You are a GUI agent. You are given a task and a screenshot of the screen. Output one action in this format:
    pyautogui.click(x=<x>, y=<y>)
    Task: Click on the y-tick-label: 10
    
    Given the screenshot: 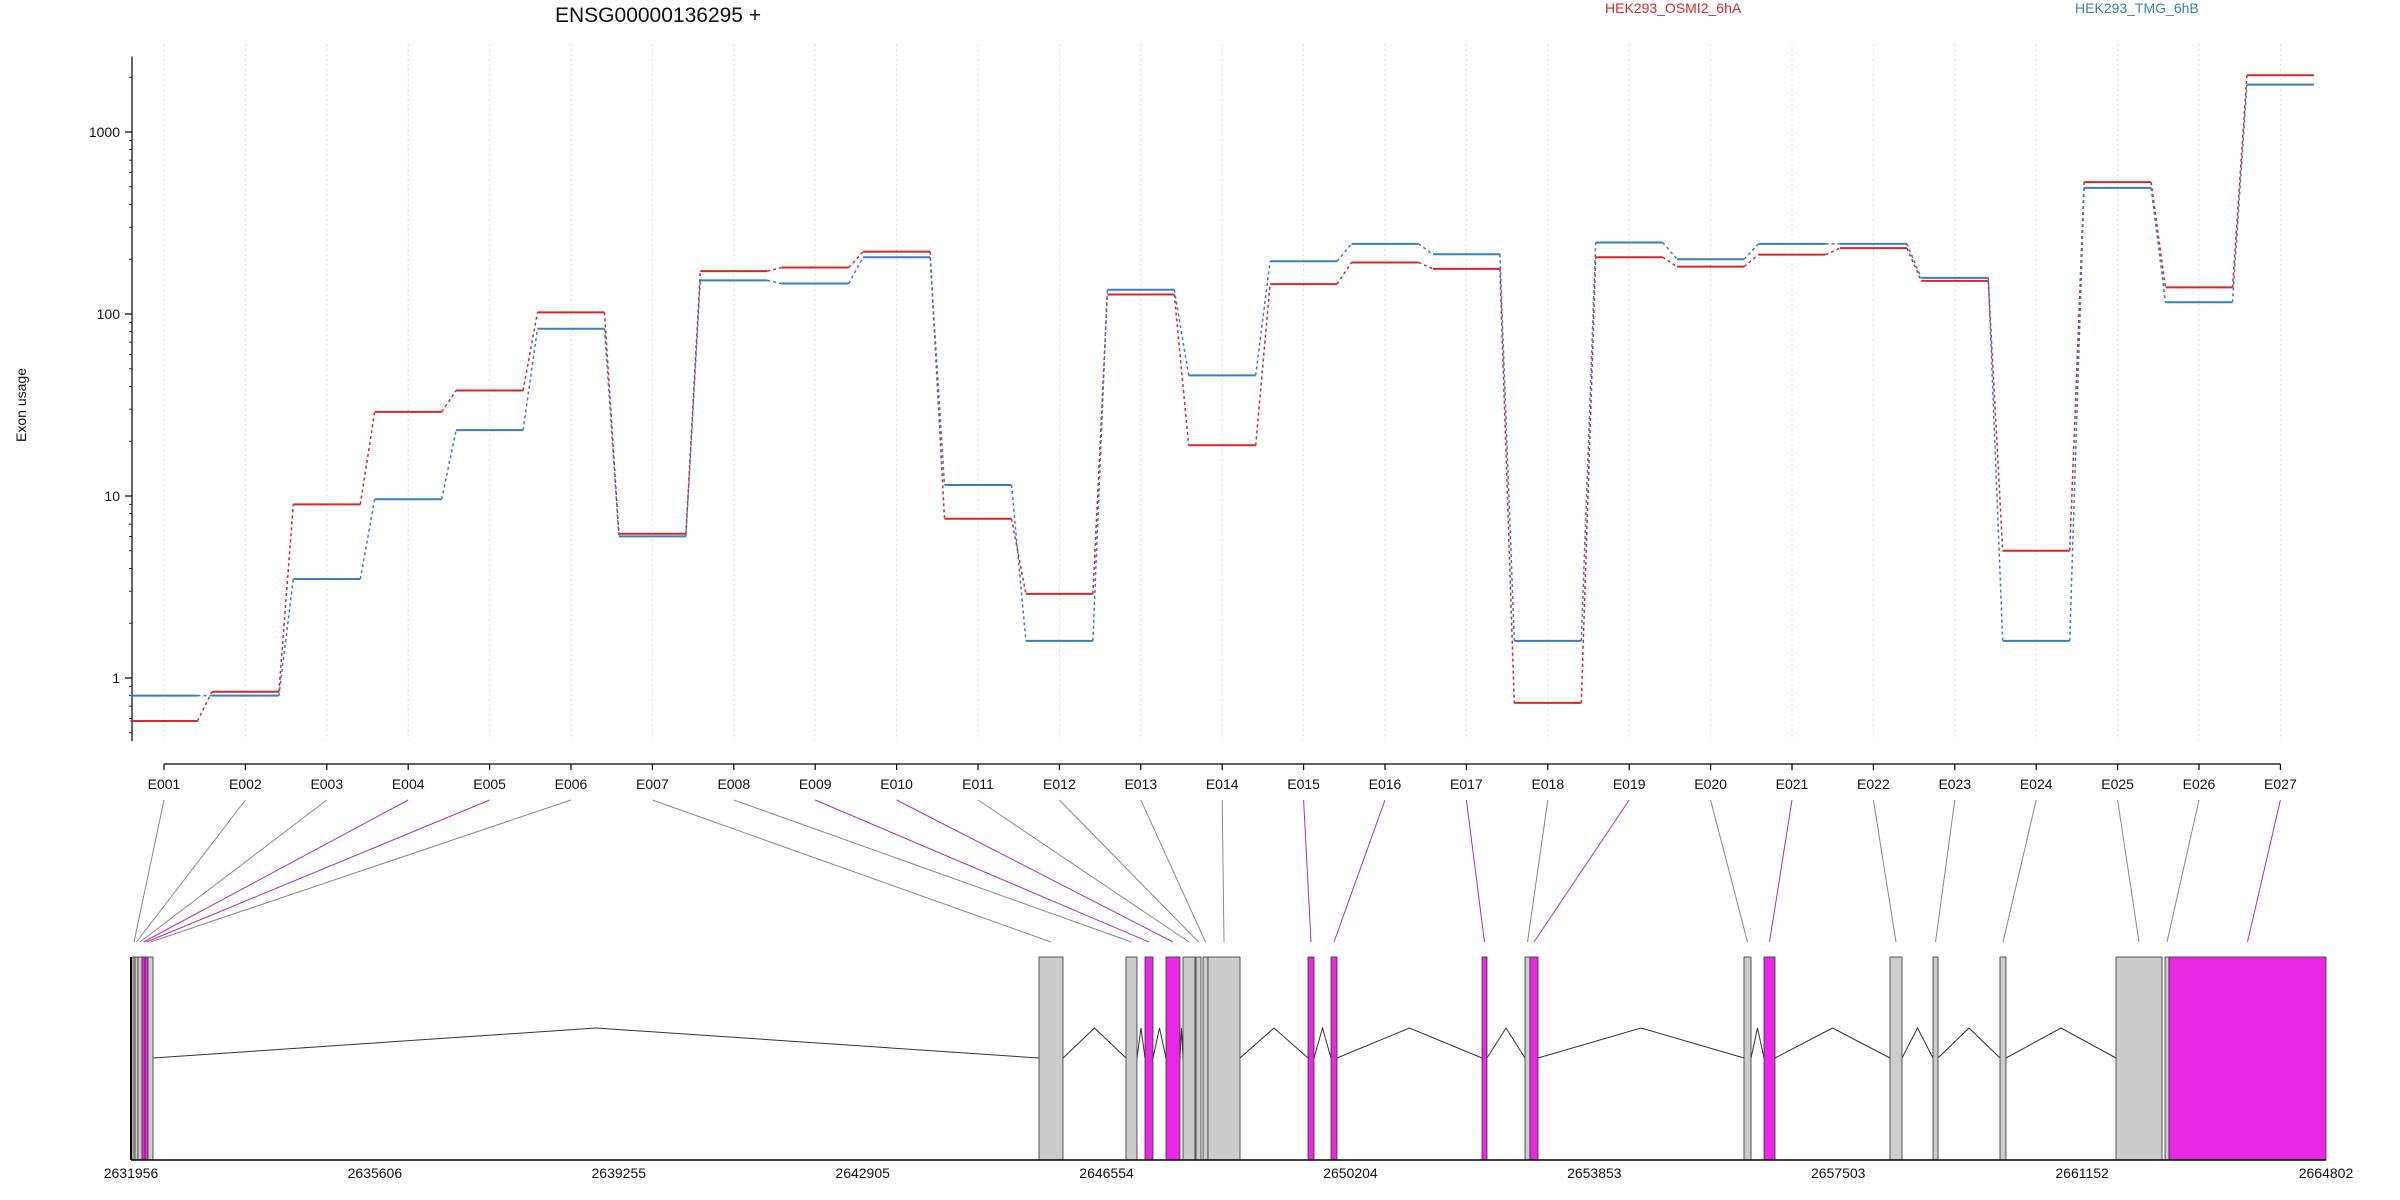 What is the action you would take?
    pyautogui.click(x=112, y=496)
    